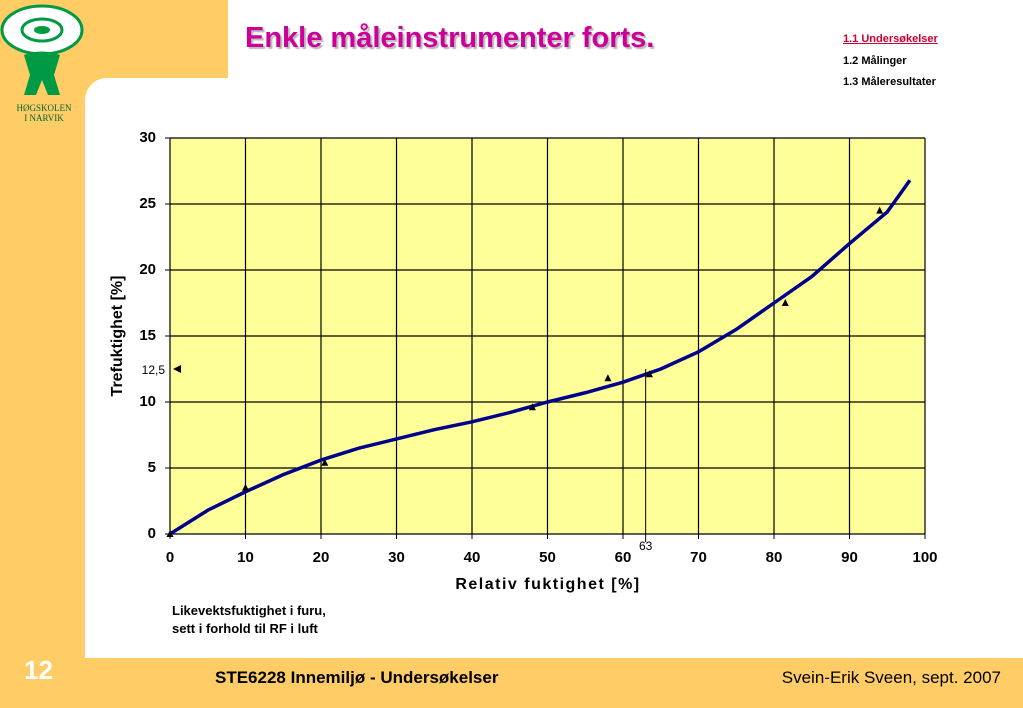  What do you see at coordinates (147, 401) in the screenshot?
I see `y-tick-label: 10` at bounding box center [147, 401].